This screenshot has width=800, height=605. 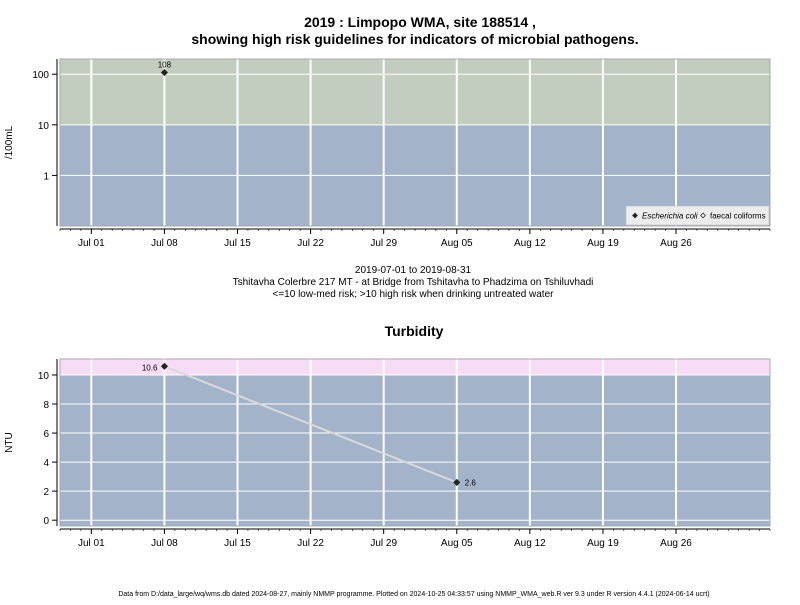 What do you see at coordinates (415, 92) in the screenshot?
I see `high-risk-band` at bounding box center [415, 92].